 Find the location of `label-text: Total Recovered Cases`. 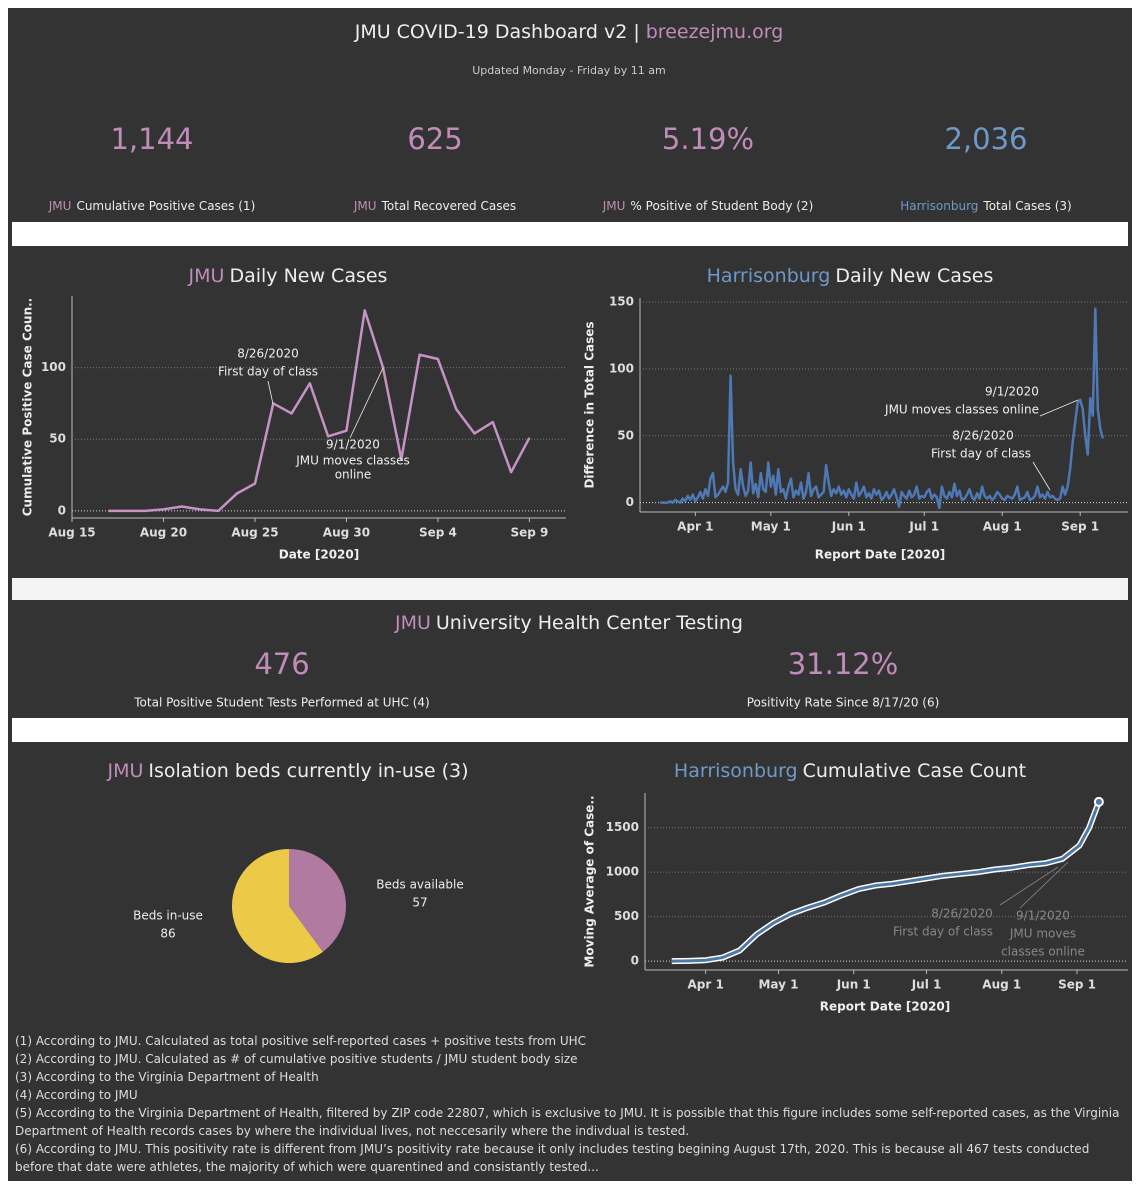

label-text: Total Recovered Cases is located at coordinates (449, 206).